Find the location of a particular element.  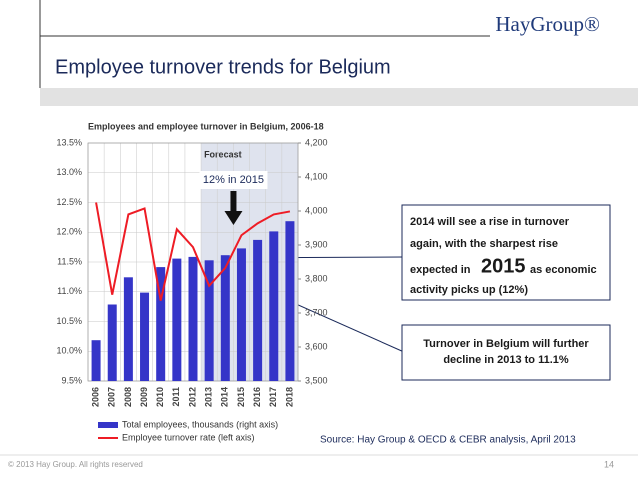

page-number: 14 is located at coordinates (609, 464).